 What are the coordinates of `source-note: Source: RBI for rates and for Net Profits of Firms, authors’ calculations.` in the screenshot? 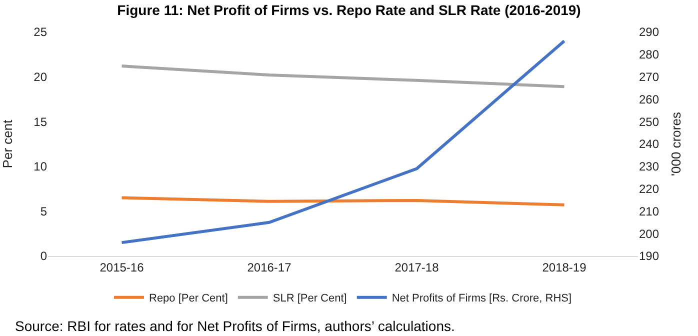 It's located at (235, 326).